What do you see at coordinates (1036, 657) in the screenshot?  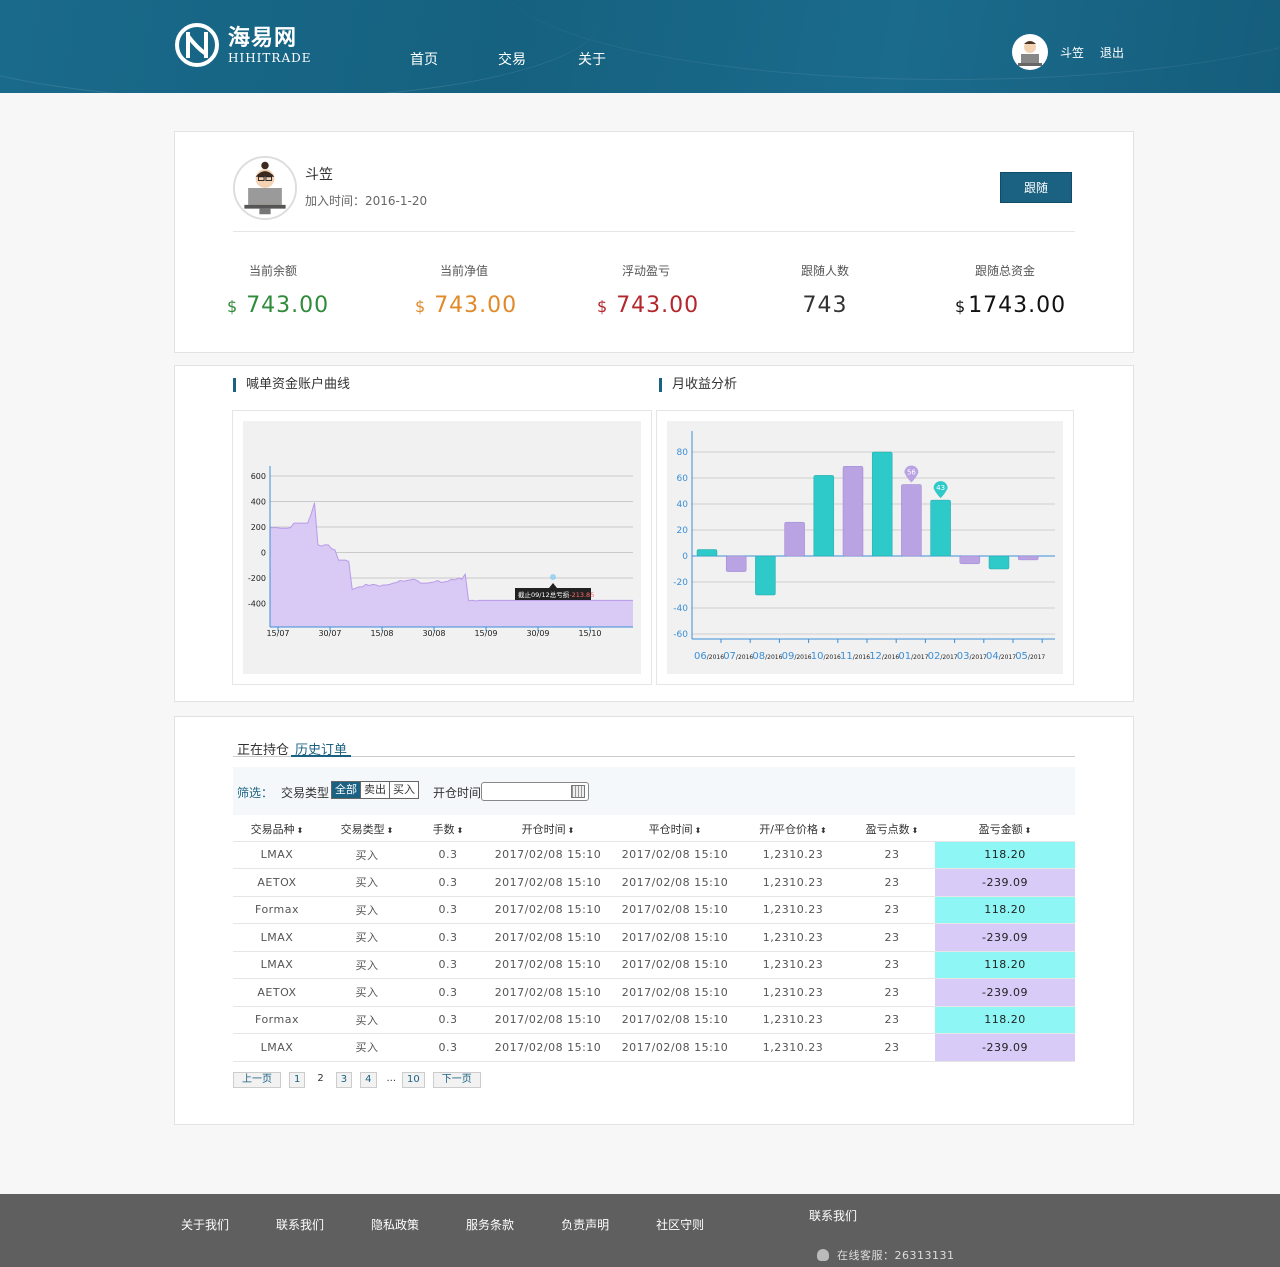 I see `year-label: /2017` at bounding box center [1036, 657].